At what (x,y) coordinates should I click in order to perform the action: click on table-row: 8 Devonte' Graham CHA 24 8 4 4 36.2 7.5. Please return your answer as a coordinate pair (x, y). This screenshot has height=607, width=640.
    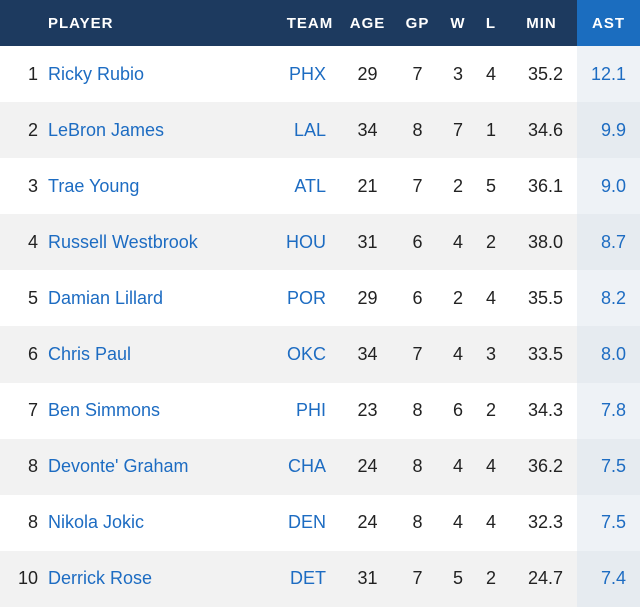
    Looking at the image, I should click on (320, 466).